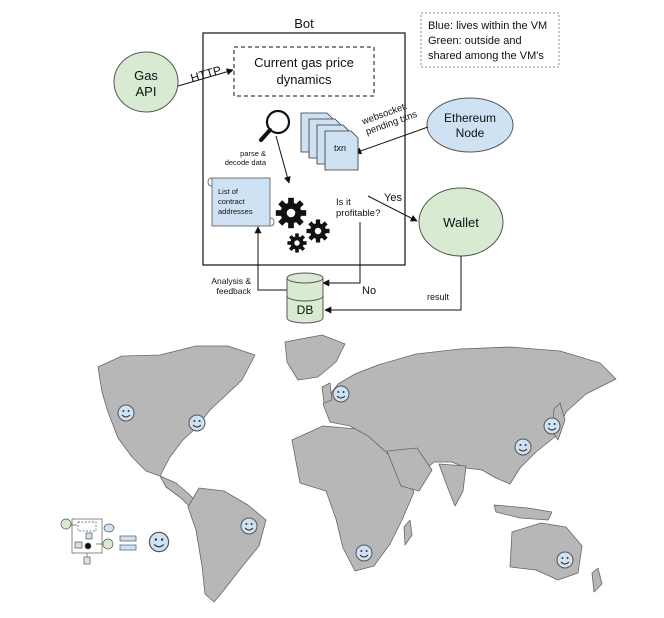  What do you see at coordinates (146, 91) in the screenshot?
I see `gas-api-line-2: API` at bounding box center [146, 91].